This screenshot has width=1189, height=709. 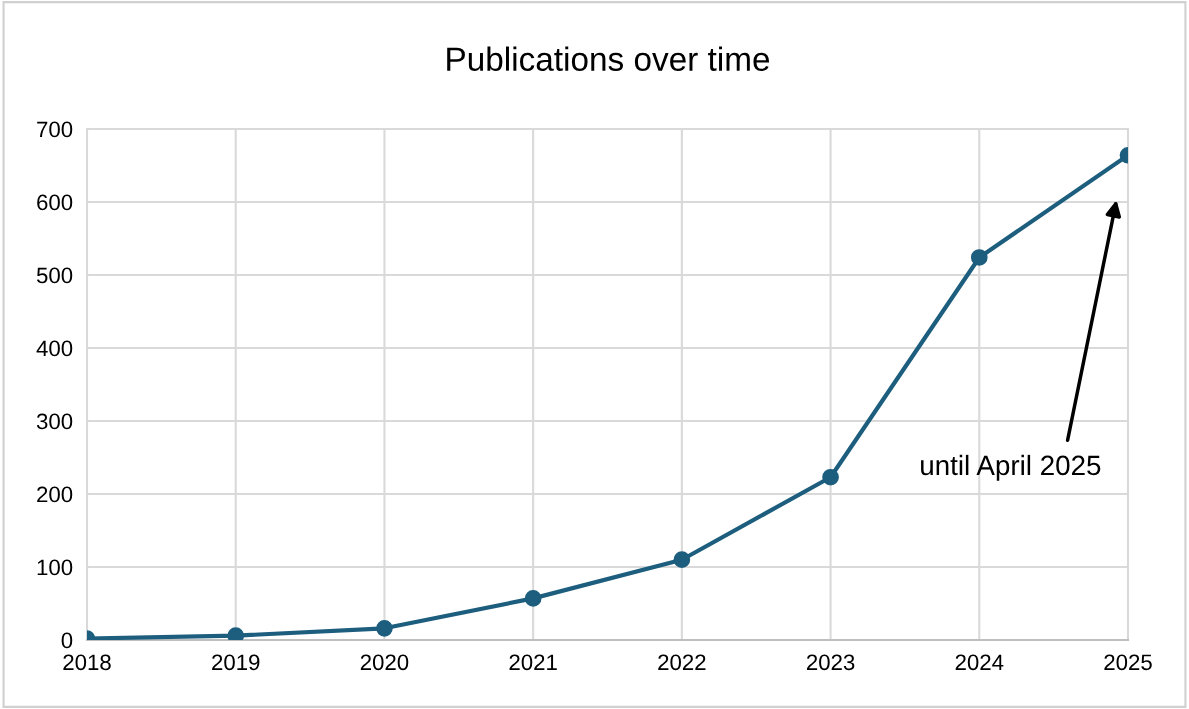 I want to click on x-tick-label: 2022, so click(x=682, y=662).